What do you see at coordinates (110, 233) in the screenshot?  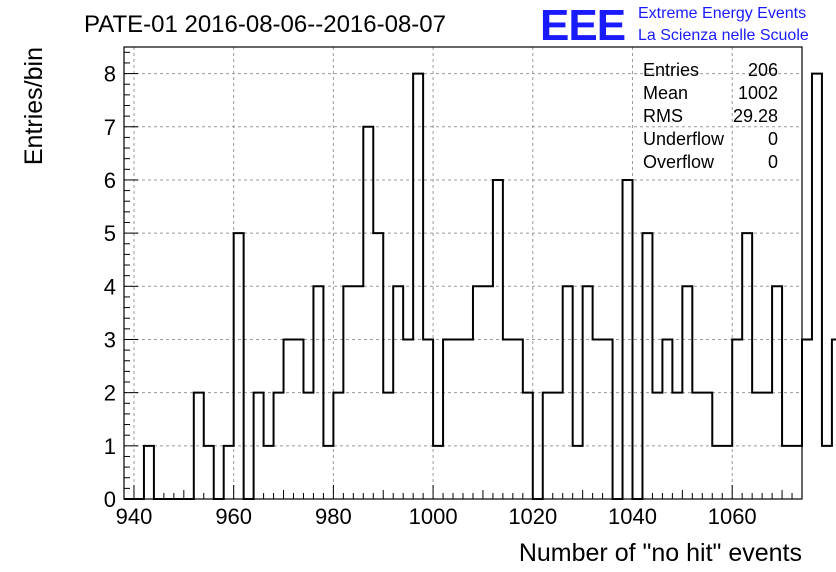 I see `y-tick-label: 5` at bounding box center [110, 233].